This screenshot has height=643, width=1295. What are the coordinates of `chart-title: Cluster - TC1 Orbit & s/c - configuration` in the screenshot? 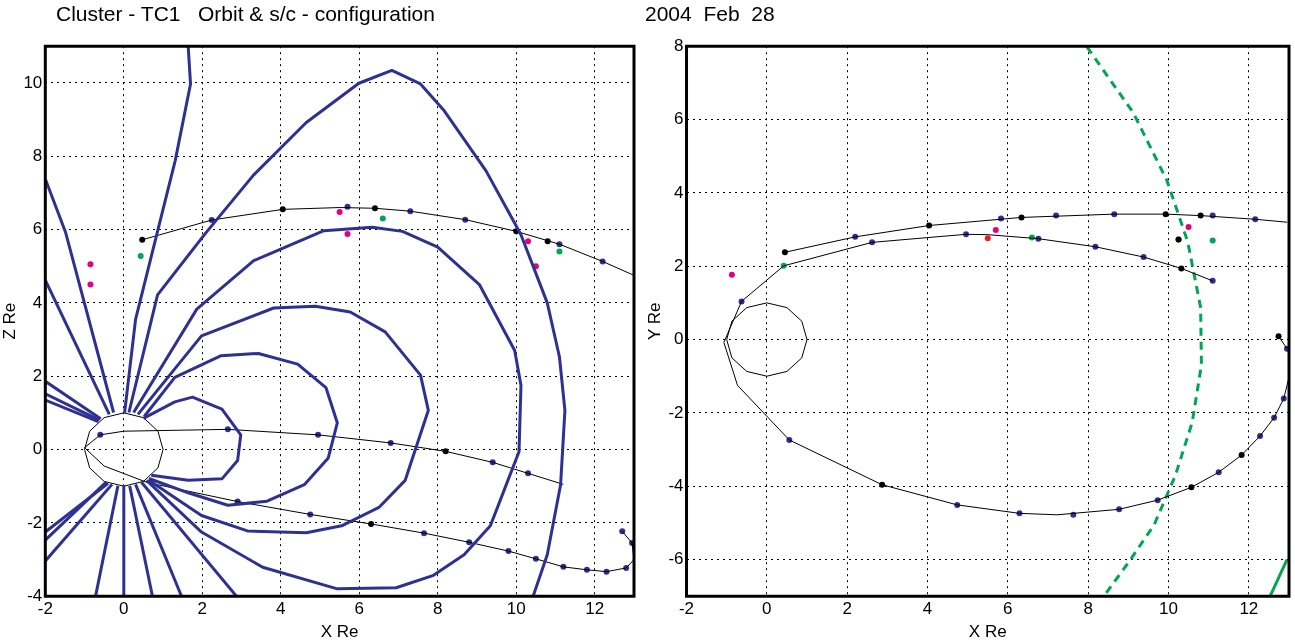 It's located at (245, 14).